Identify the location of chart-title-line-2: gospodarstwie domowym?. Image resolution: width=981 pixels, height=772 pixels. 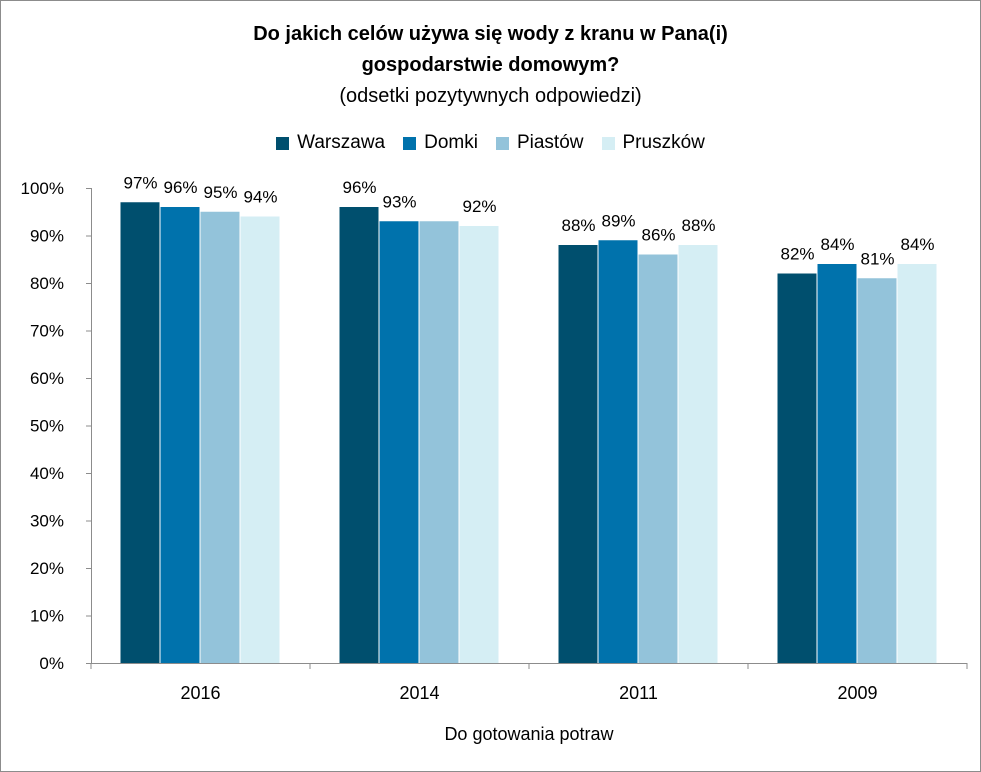
(490, 65).